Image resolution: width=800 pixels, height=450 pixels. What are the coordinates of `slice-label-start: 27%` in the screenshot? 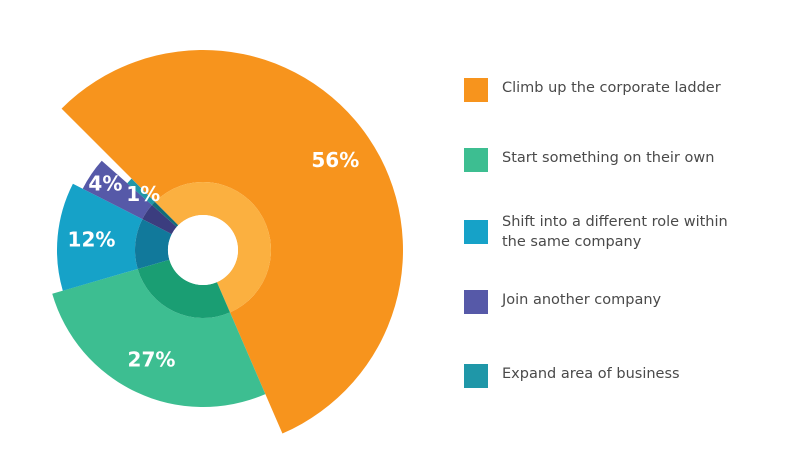 It's located at (152, 359).